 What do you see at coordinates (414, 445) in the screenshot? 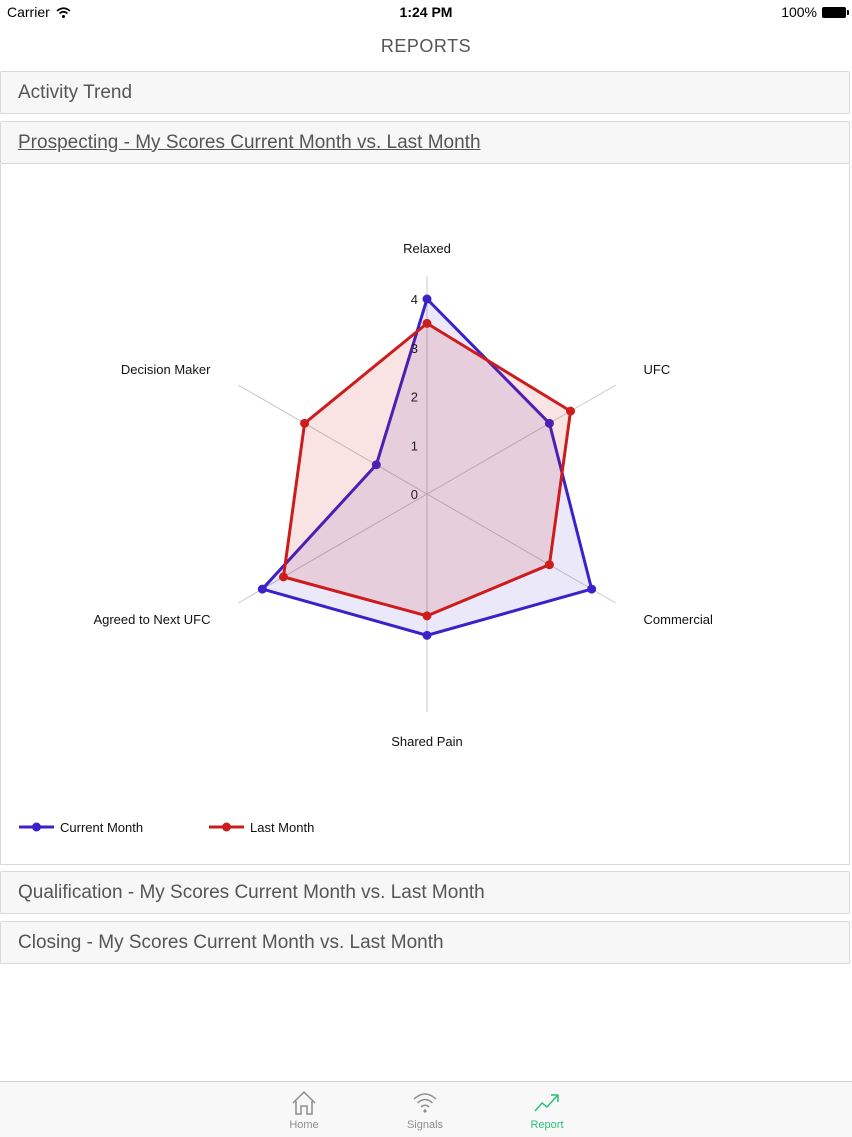
I see `radial-tick-label: 1` at bounding box center [414, 445].